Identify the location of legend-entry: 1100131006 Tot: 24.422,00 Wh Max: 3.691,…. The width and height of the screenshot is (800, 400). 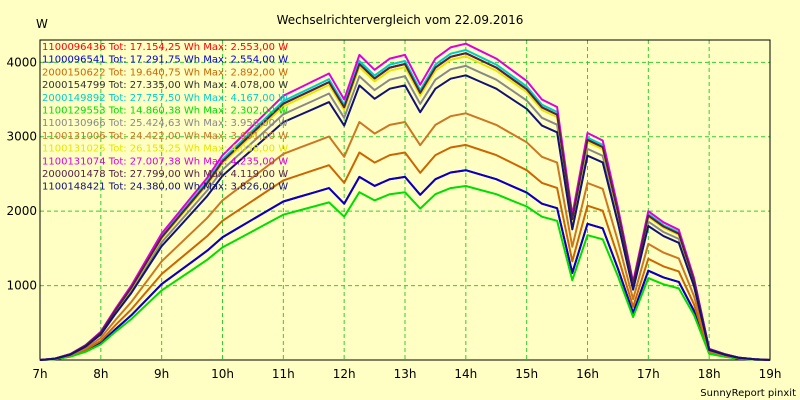
(165, 136).